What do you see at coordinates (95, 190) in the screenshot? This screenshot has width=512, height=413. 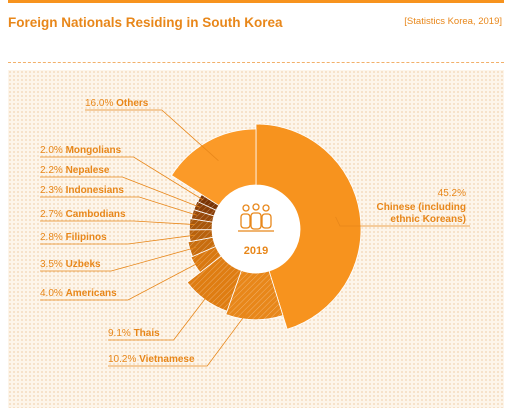 I see `slice-label-name: Indonesians` at bounding box center [95, 190].